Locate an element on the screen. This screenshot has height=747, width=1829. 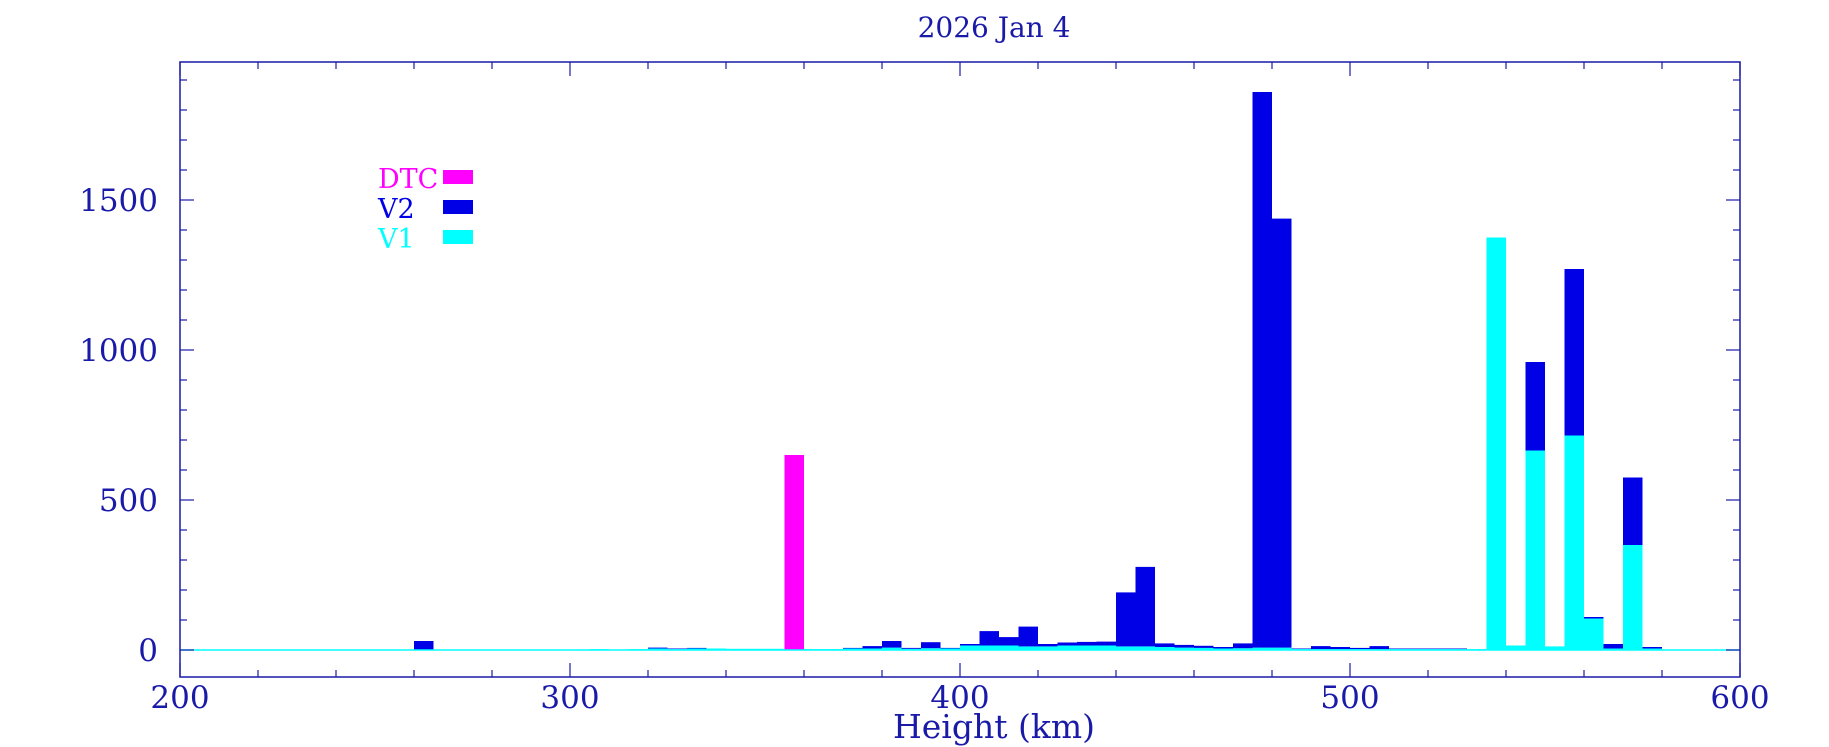
x-tick-label-600: 600 is located at coordinates (1739, 698).